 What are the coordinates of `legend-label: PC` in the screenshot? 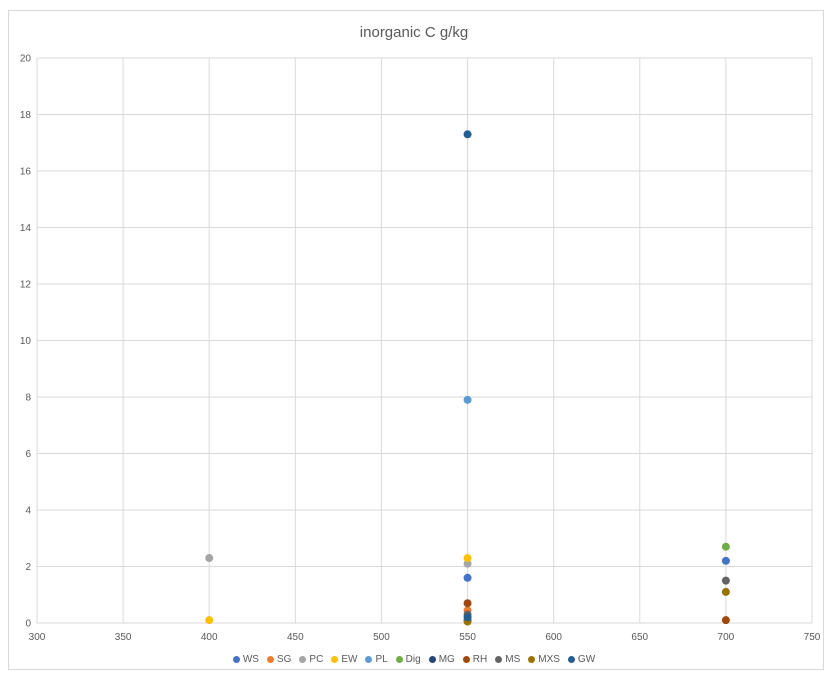 It's located at (316, 659).